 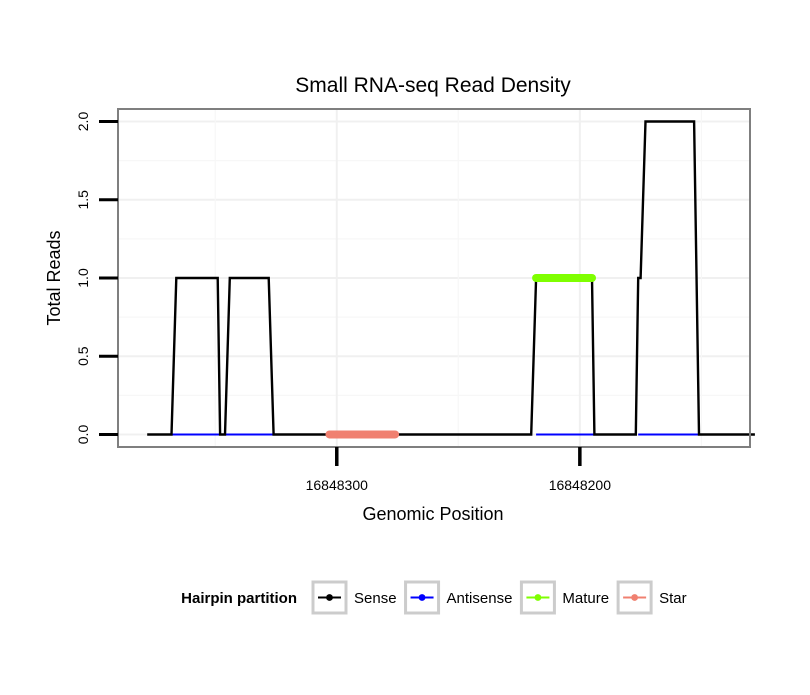 What do you see at coordinates (375, 598) in the screenshot?
I see `legend-label-sense: Sense` at bounding box center [375, 598].